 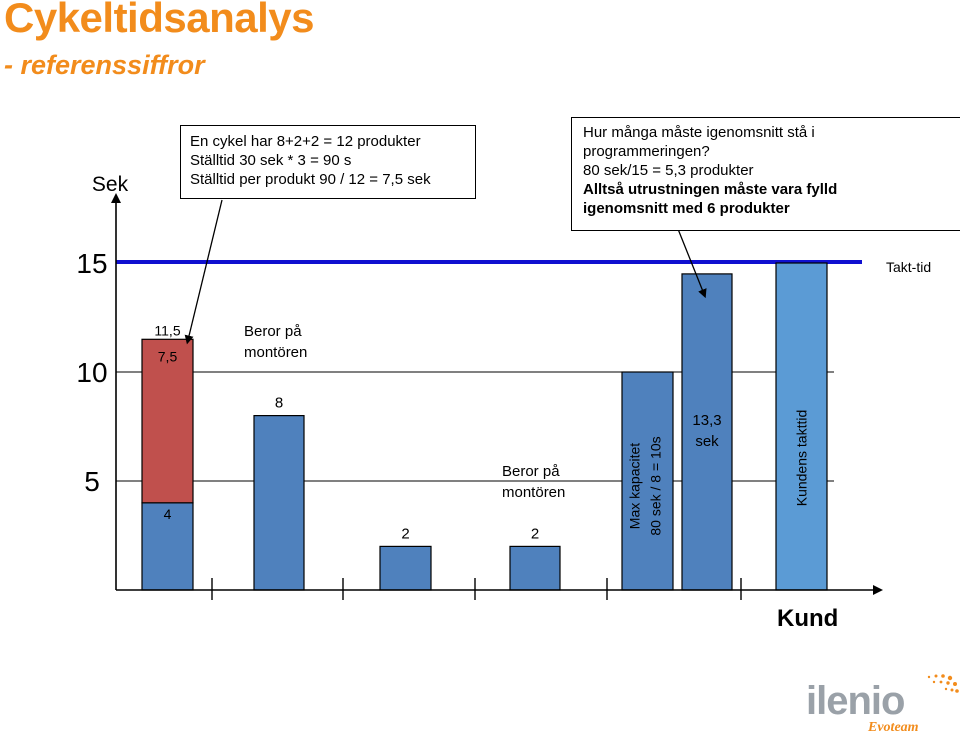 What do you see at coordinates (893, 727) in the screenshot?
I see `logo-subtext: Evoteam` at bounding box center [893, 727].